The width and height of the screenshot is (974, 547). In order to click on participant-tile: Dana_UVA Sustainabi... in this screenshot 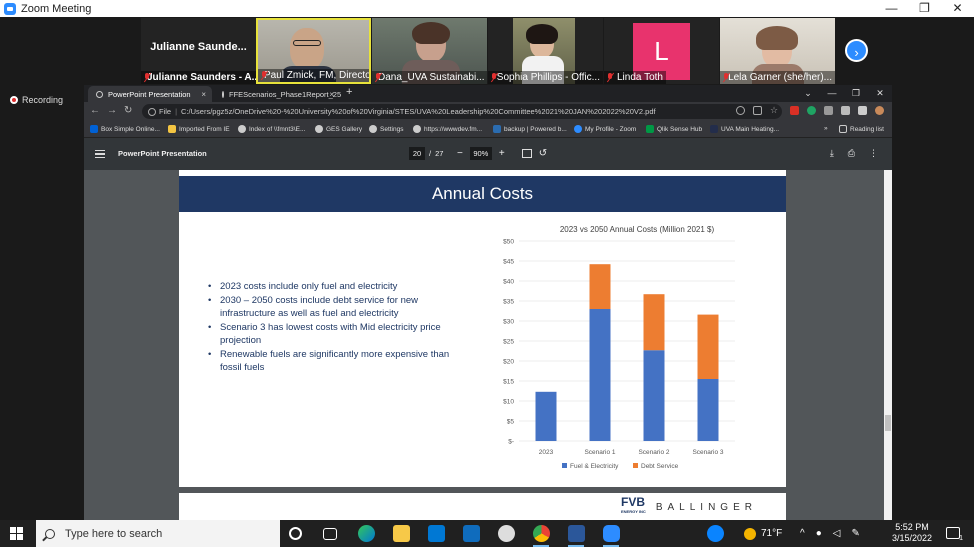, I will do `click(429, 51)`.